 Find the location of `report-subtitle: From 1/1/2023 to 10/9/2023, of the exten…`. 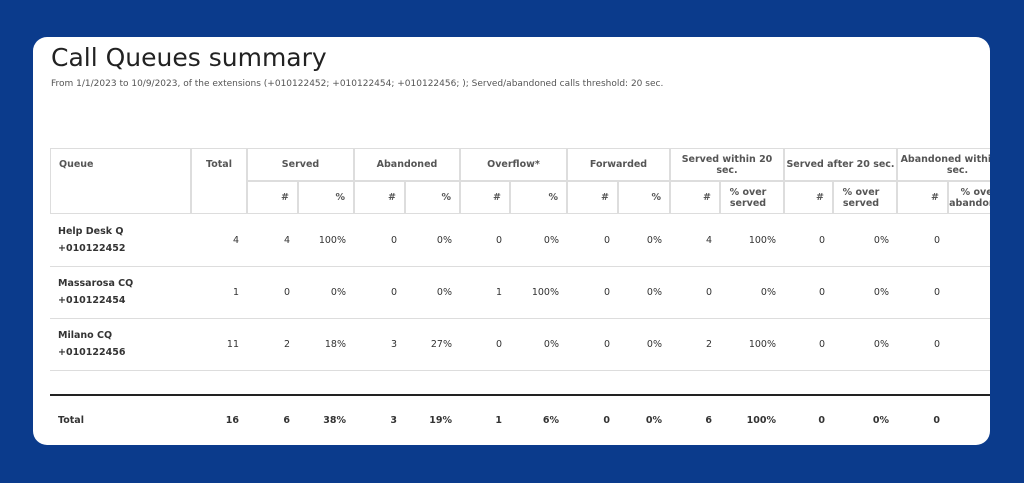

report-subtitle: From 1/1/2023 to 10/9/2023, of the exten… is located at coordinates (357, 84).